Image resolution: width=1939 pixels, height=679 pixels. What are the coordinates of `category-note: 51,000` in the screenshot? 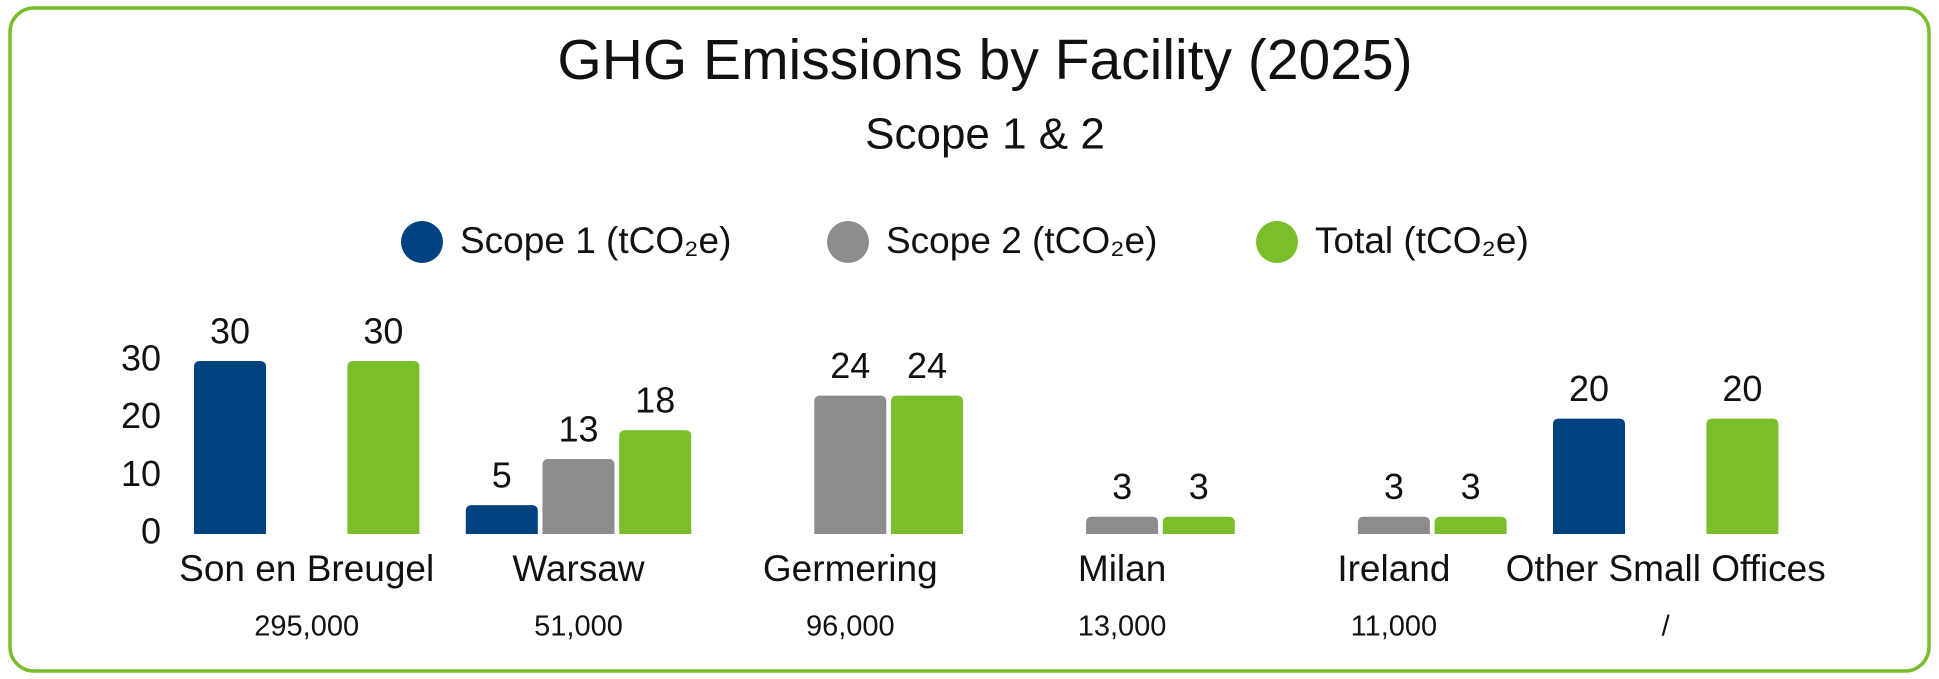 It's located at (578, 627).